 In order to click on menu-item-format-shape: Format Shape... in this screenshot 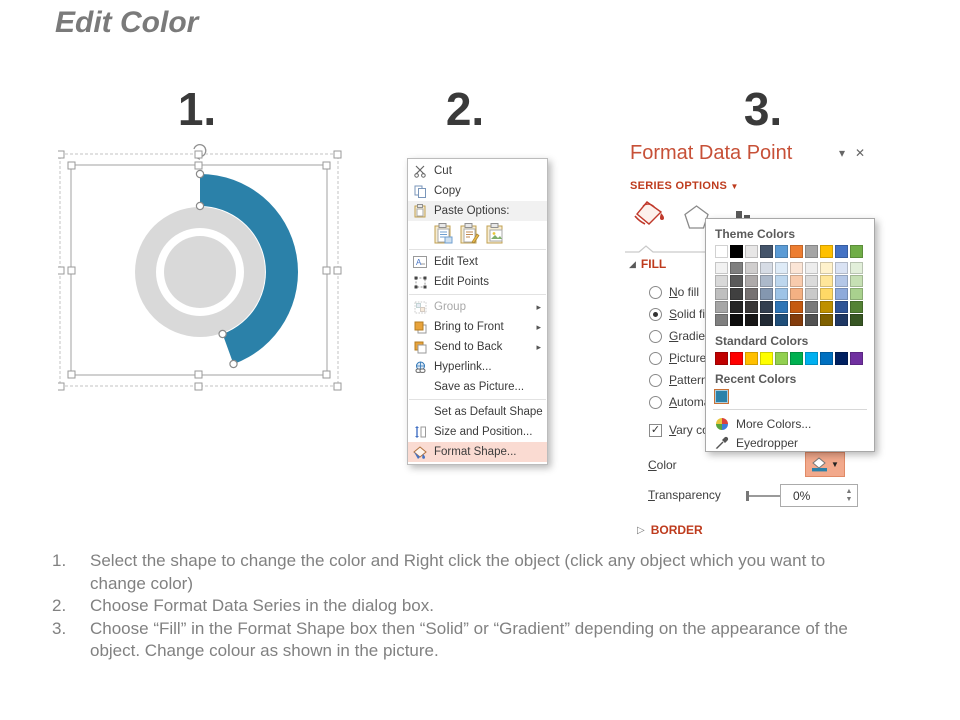, I will do `click(477, 452)`.